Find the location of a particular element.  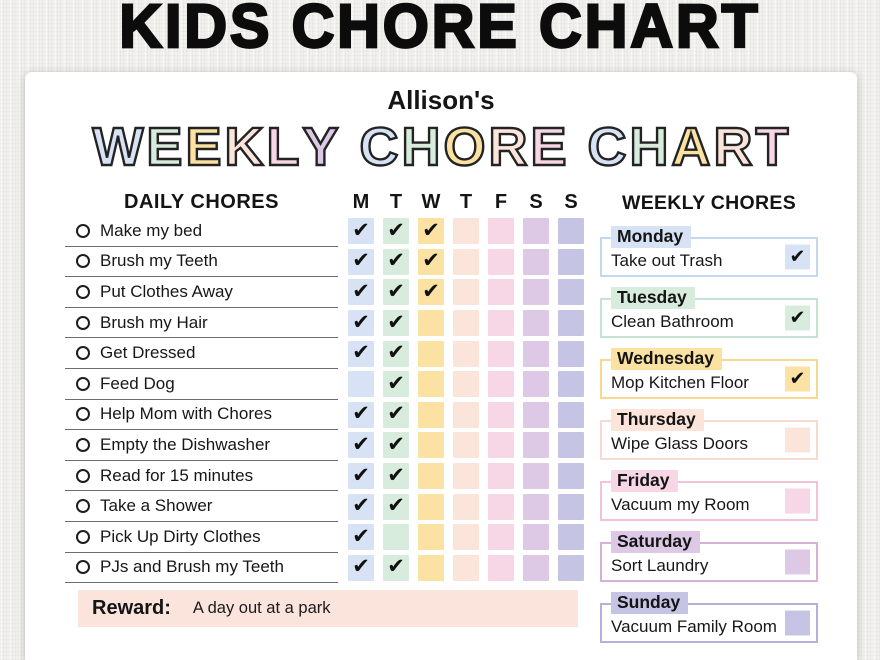

daily-chores-heading: DAILY CHORES is located at coordinates (201, 202).